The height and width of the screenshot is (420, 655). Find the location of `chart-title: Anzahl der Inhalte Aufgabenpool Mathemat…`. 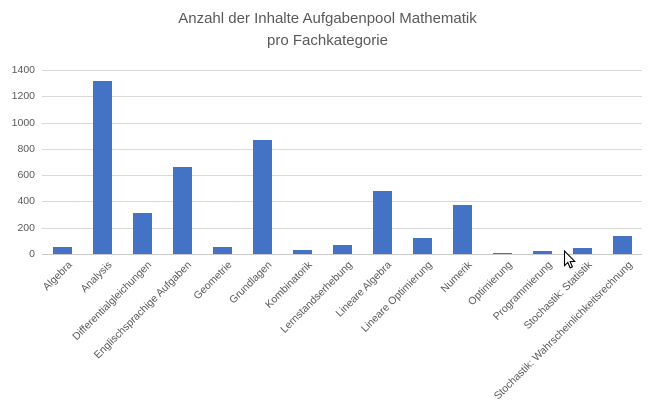

chart-title: Anzahl der Inhalte Aufgabenpool Mathemat… is located at coordinates (327, 30).